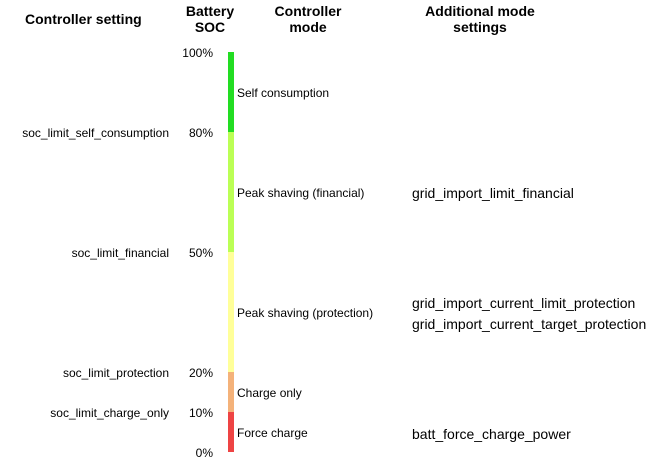 This screenshot has height=463, width=671. Describe the element at coordinates (480, 11) in the screenshot. I see `header-additional-settings-line1: Additional mode` at that location.